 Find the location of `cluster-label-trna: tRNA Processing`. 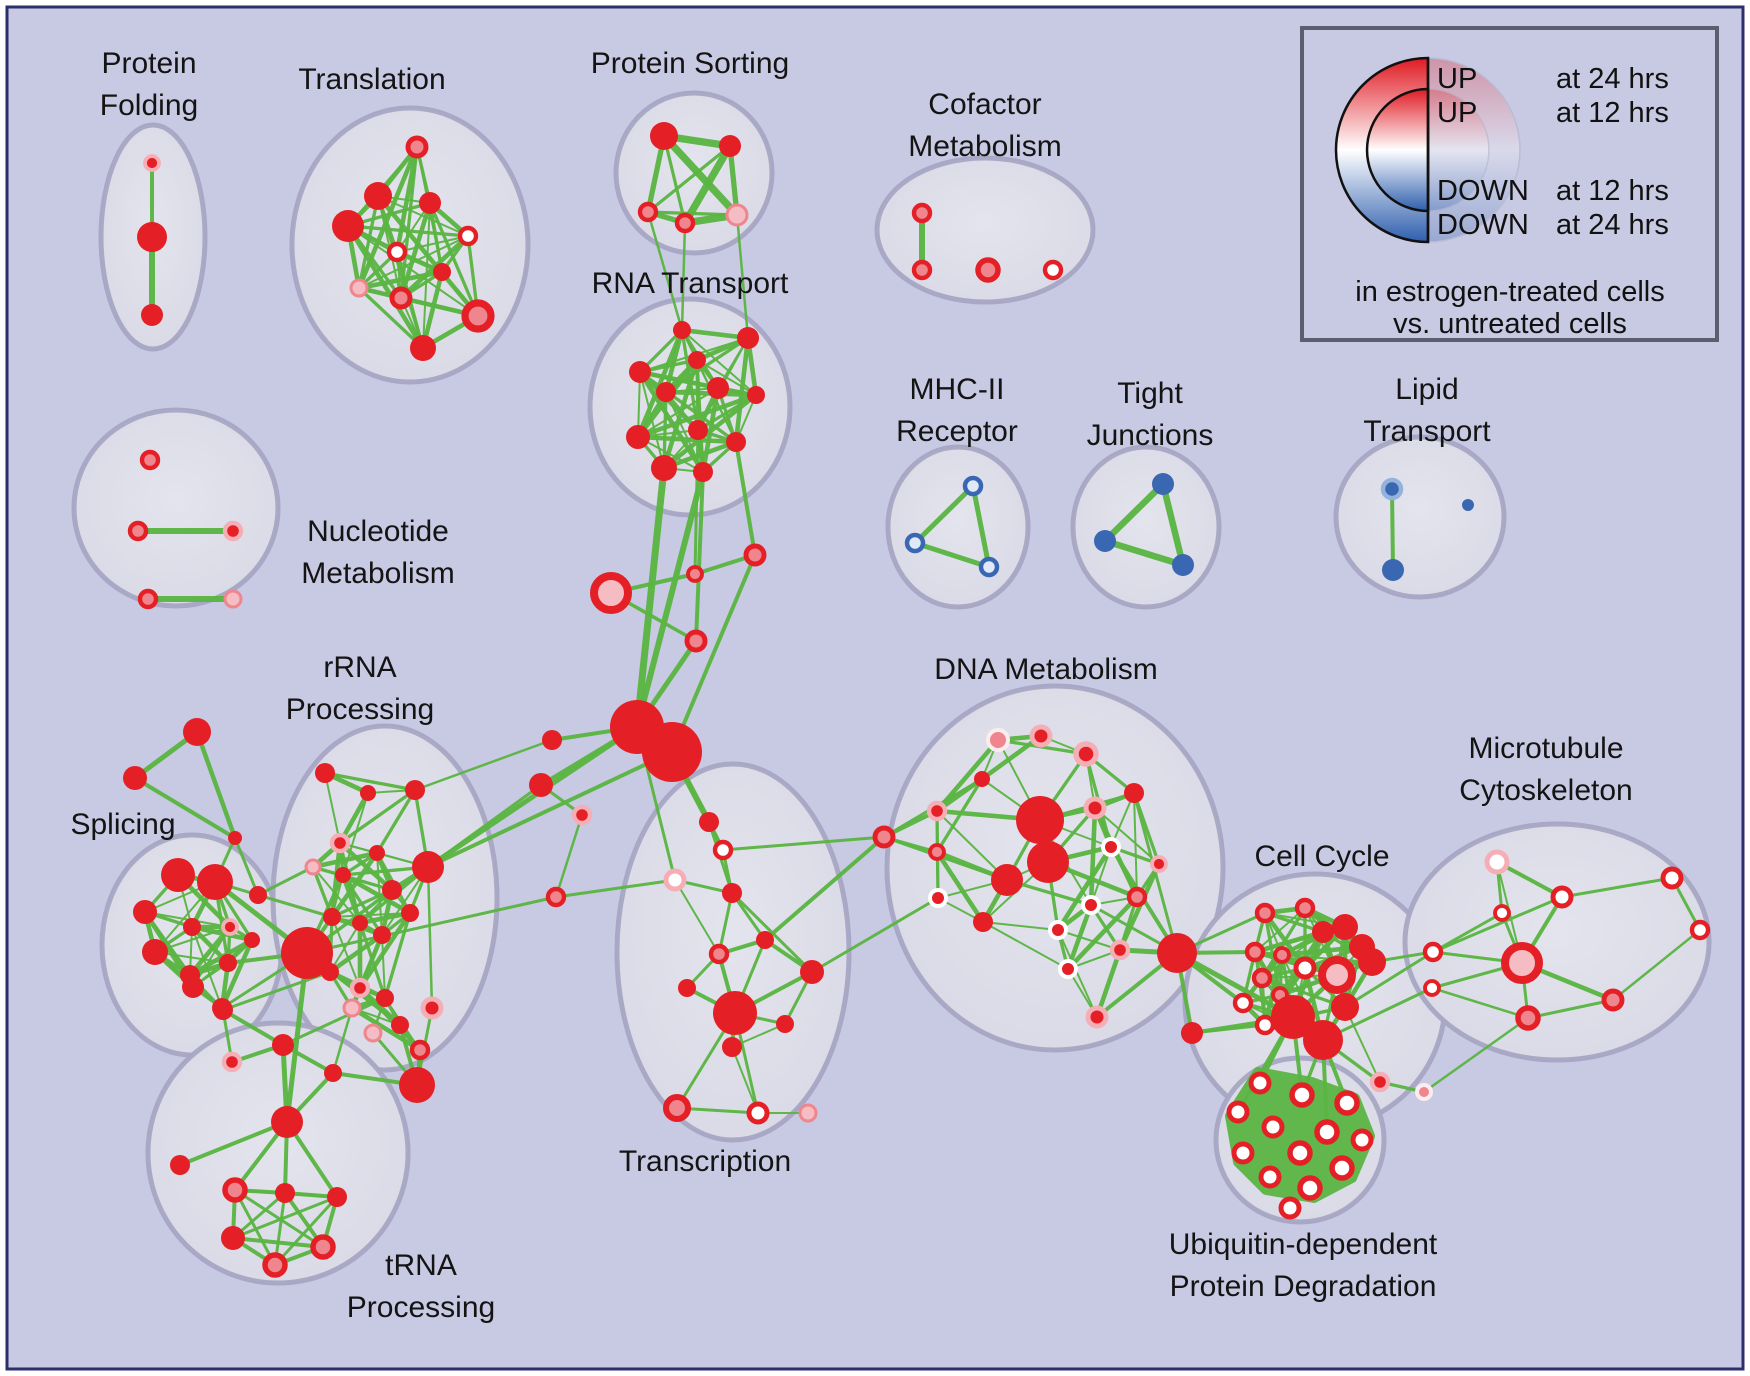

cluster-label-trna: tRNA Processing is located at coordinates (421, 1286).